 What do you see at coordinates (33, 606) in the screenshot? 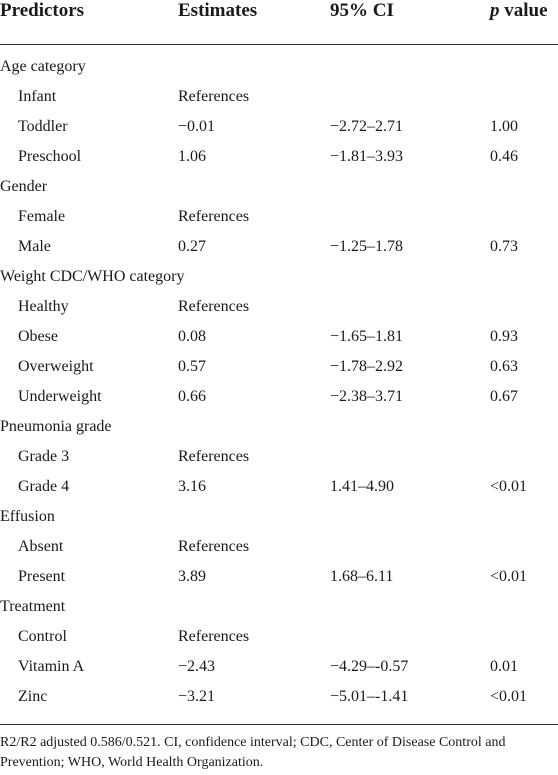
I see `predictor-cell: Treatment` at bounding box center [33, 606].